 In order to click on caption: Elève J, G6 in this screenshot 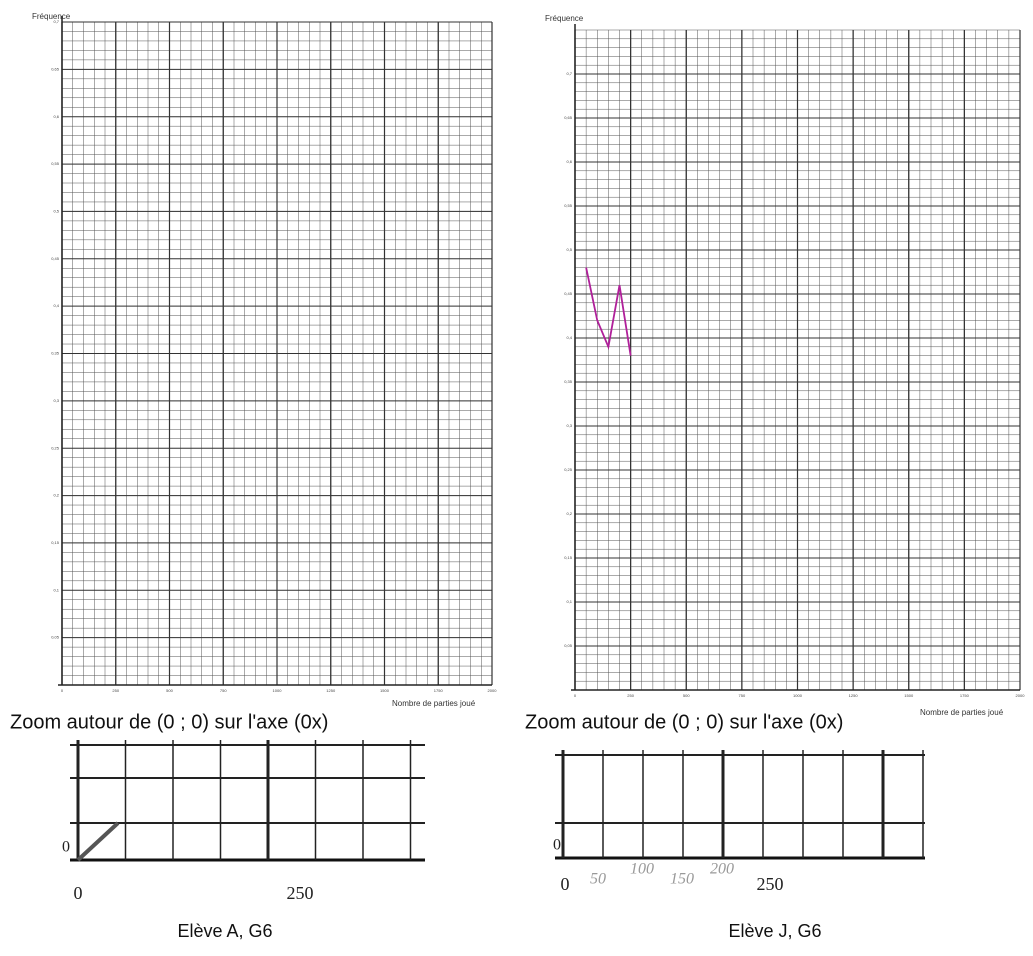, I will do `click(774, 931)`.